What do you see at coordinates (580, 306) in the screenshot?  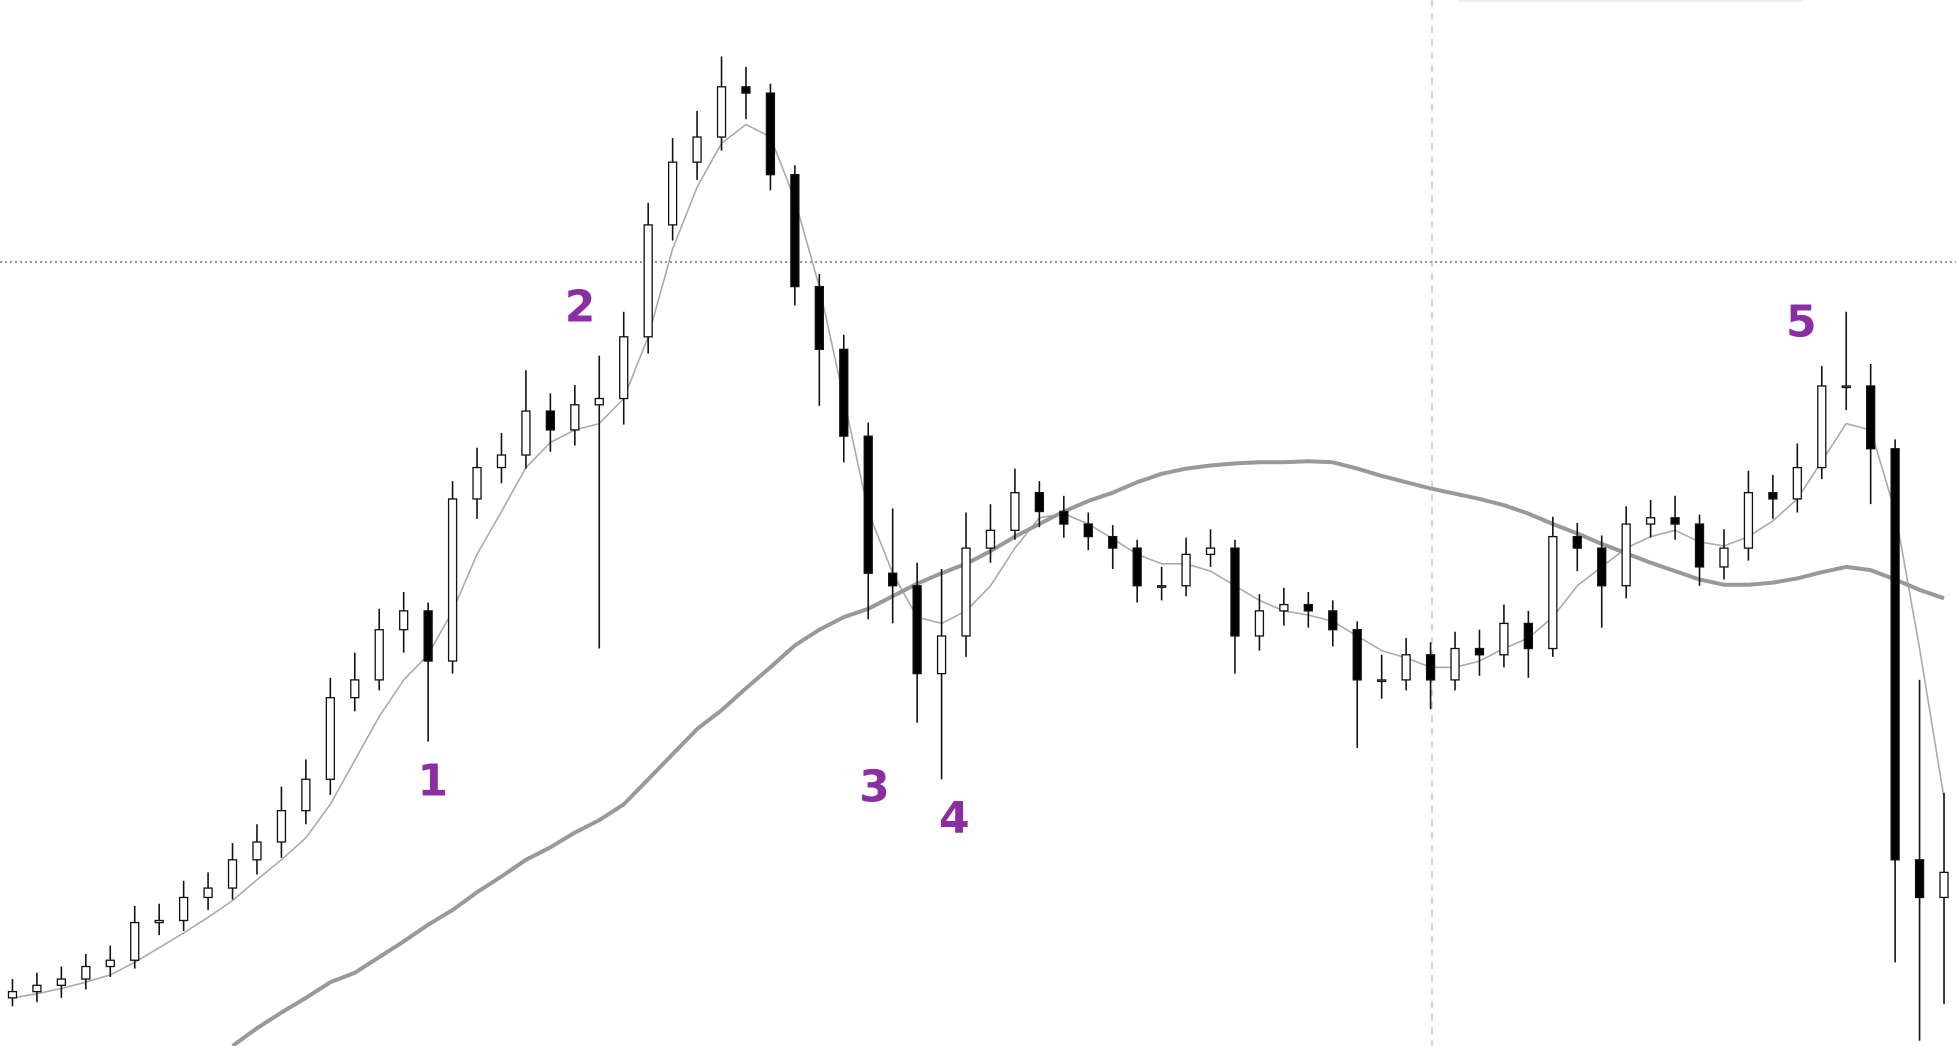 I see `annotation-label: 2` at bounding box center [580, 306].